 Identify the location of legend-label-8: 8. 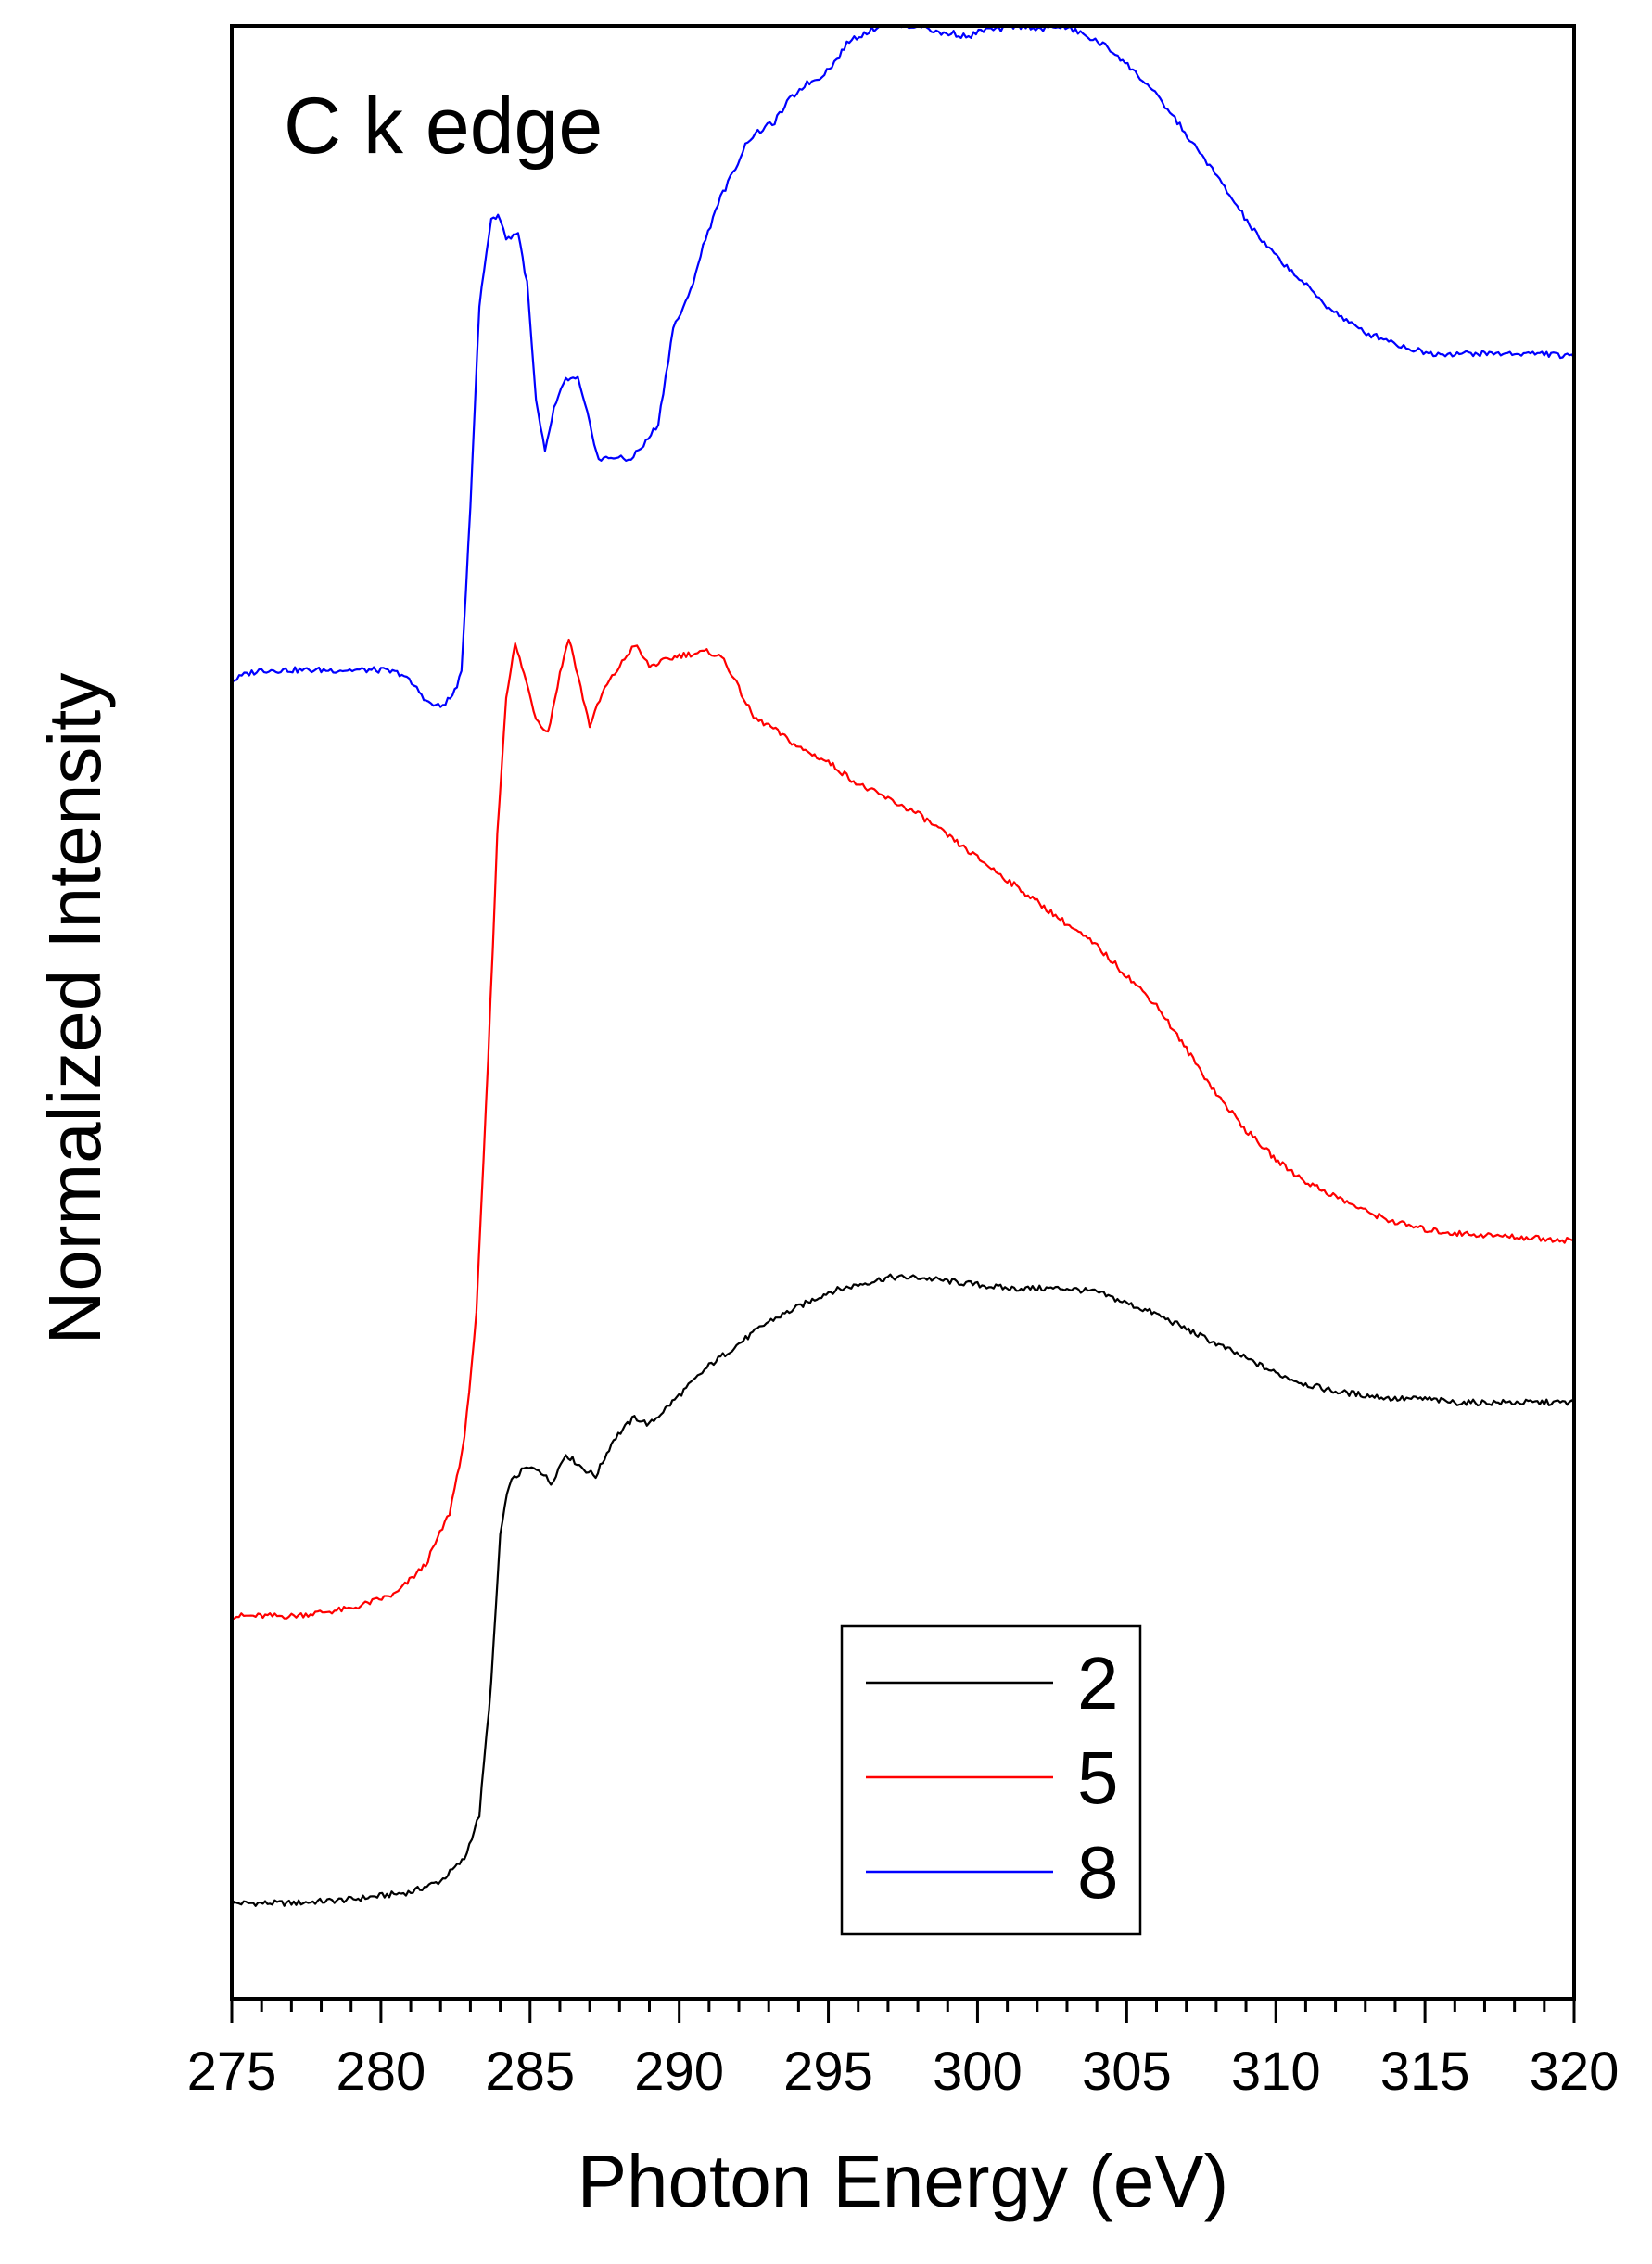
(1098, 1872).